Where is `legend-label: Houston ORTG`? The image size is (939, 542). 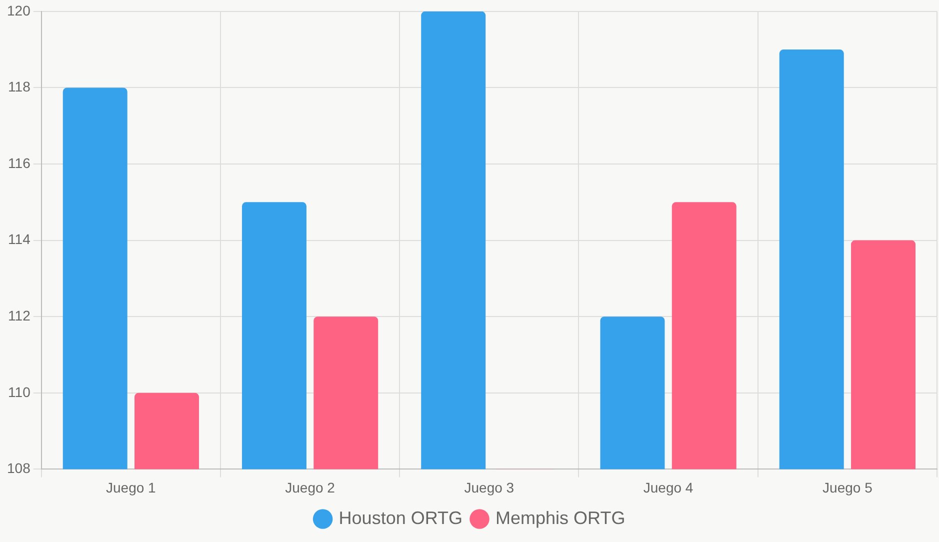
legend-label: Houston ORTG is located at coordinates (400, 518).